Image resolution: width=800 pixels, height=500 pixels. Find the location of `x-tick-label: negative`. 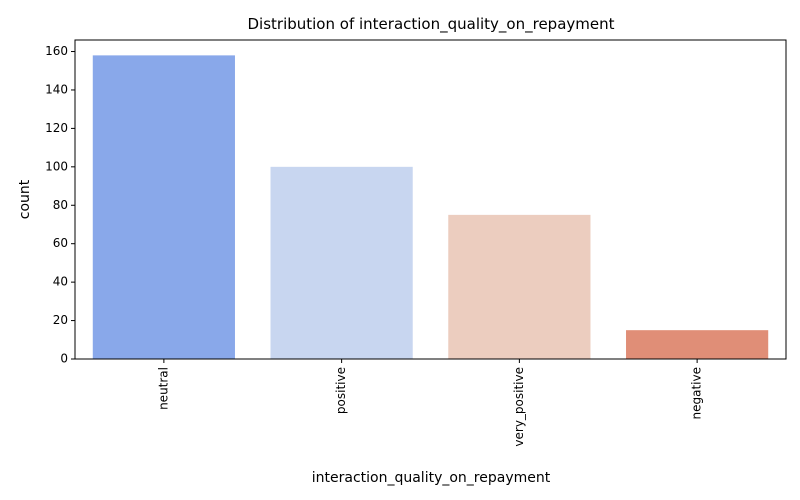

x-tick-label: negative is located at coordinates (697, 393).